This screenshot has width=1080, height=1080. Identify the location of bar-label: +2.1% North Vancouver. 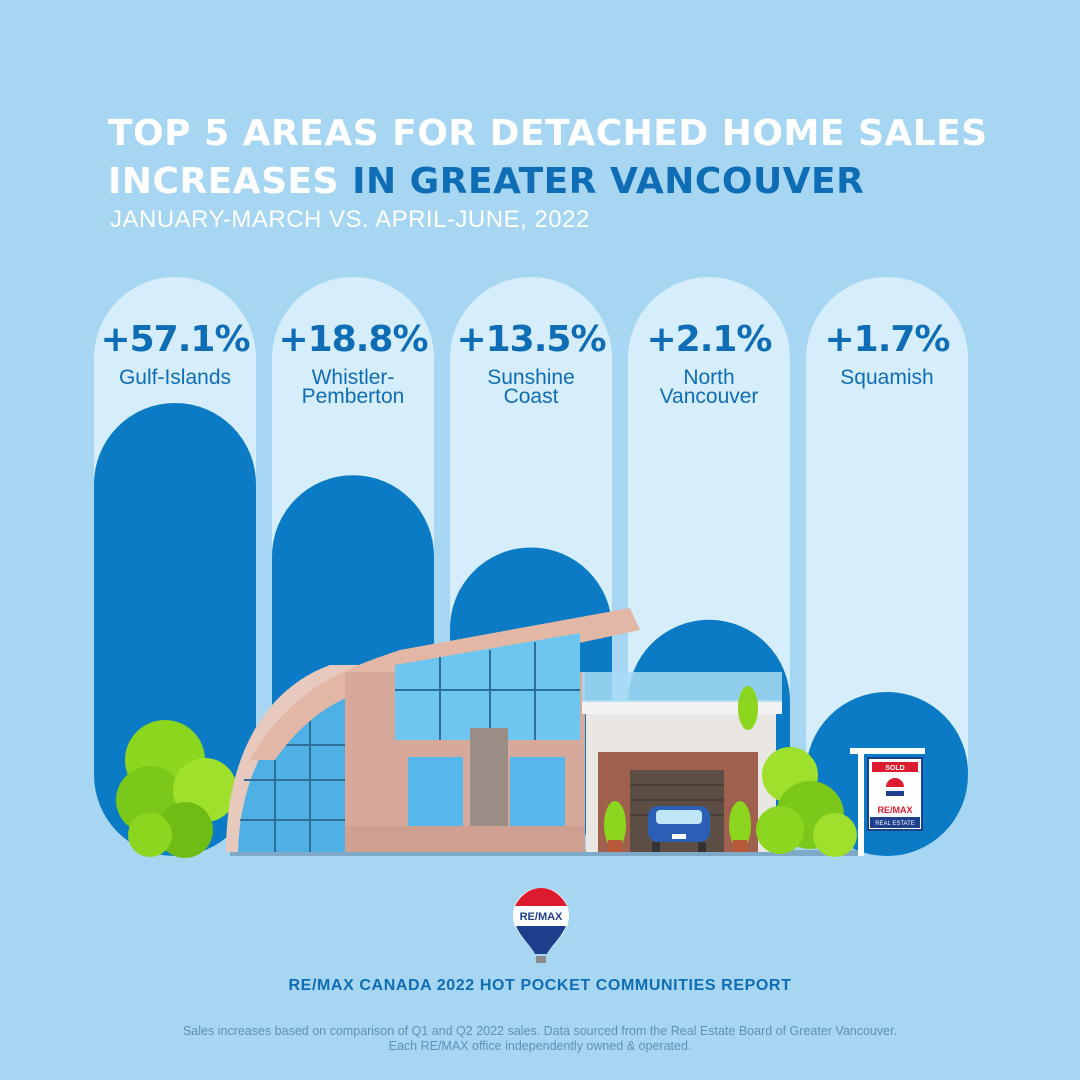
(709, 363).